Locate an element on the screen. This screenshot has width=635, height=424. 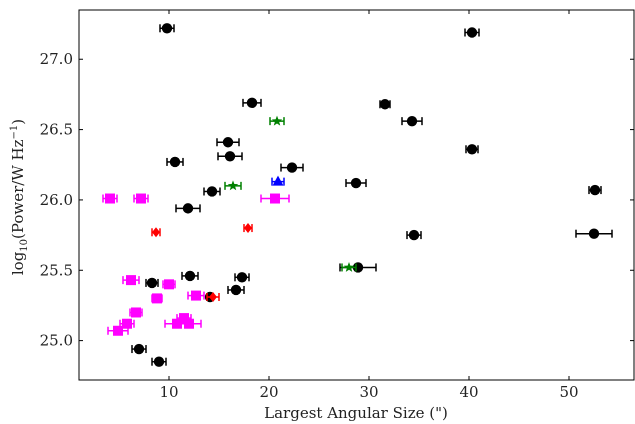
data-point-triangle is located at coordinates (278, 180).